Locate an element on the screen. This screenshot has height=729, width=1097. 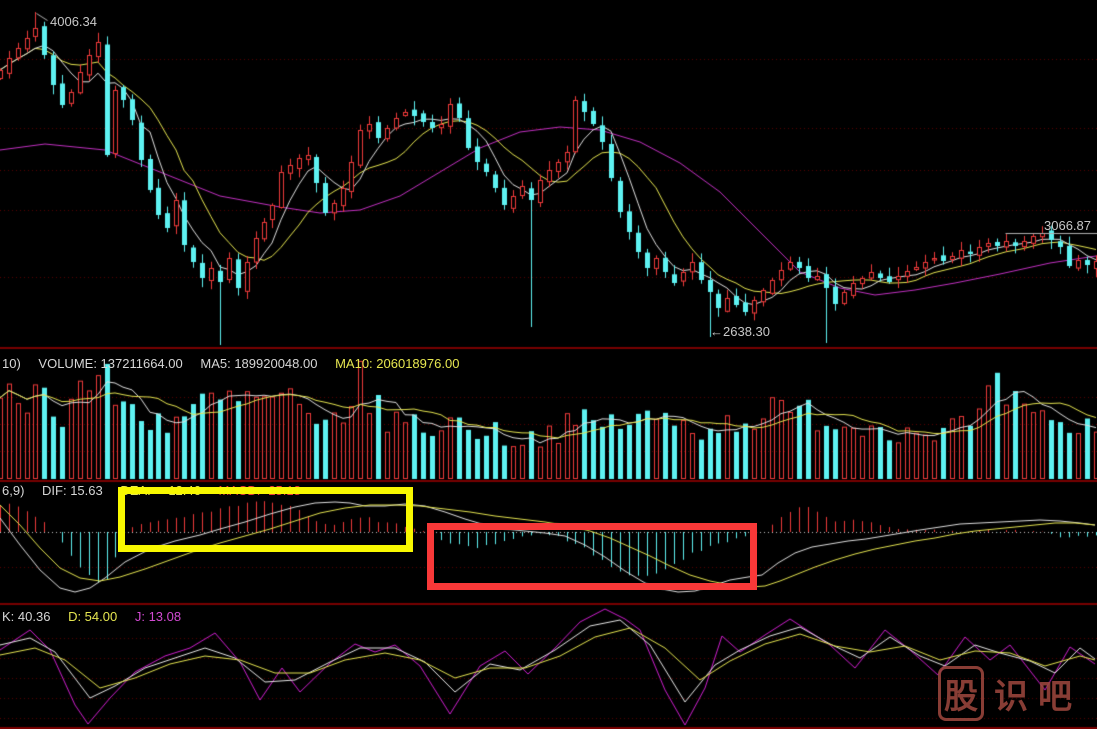
peak-price-label: 4006.34 is located at coordinates (73, 21).